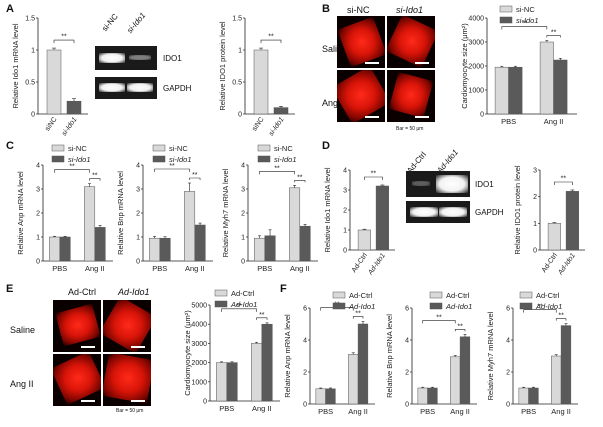 The image size is (603, 427). Describe the element at coordinates (177, 88) in the screenshot. I see `blot-a-band-label-2: GAPDH` at that location.